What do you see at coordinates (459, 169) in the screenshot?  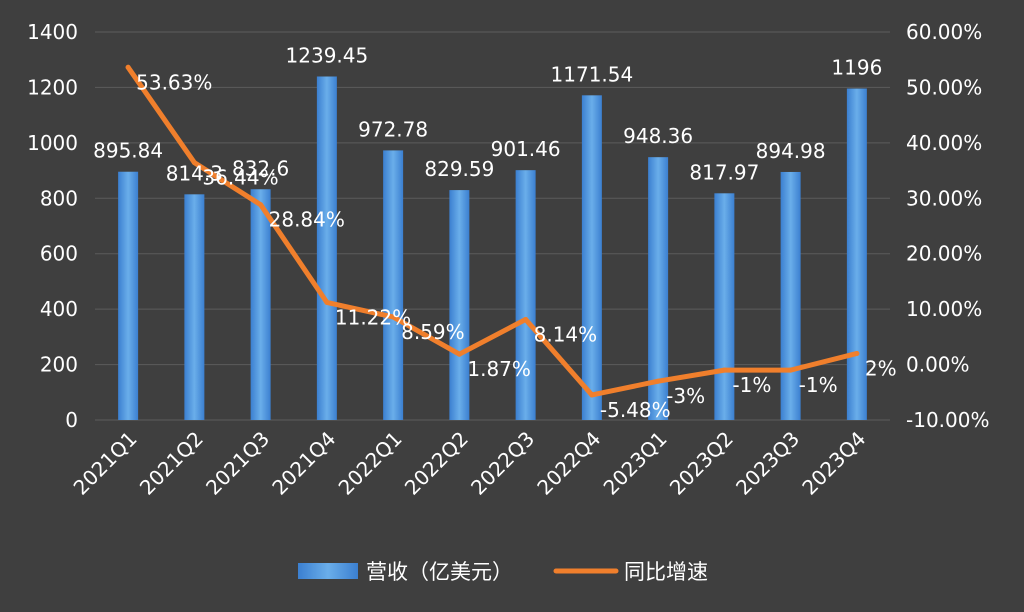 I see `bar-value-label: 829.59` at bounding box center [459, 169].